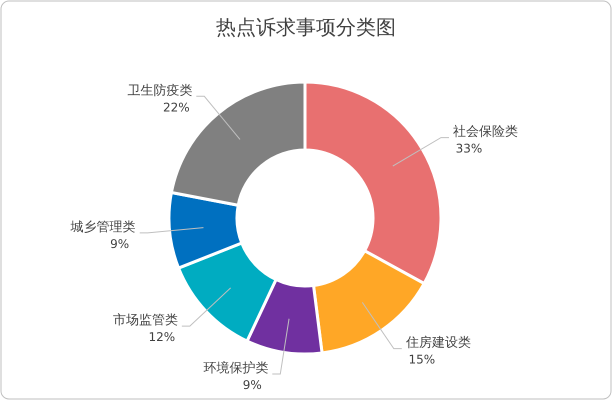  What do you see at coordinates (103, 227) in the screenshot?
I see `slice-label: 城乡管理类` at bounding box center [103, 227].